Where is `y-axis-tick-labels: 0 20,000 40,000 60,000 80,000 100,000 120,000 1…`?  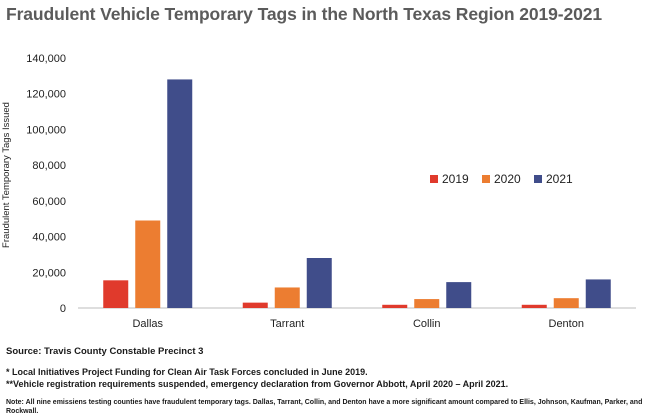 y-axis-tick-labels: 0 20,000 40,000 60,000 80,000 100,000 120,000 1… is located at coordinates (46, 184).